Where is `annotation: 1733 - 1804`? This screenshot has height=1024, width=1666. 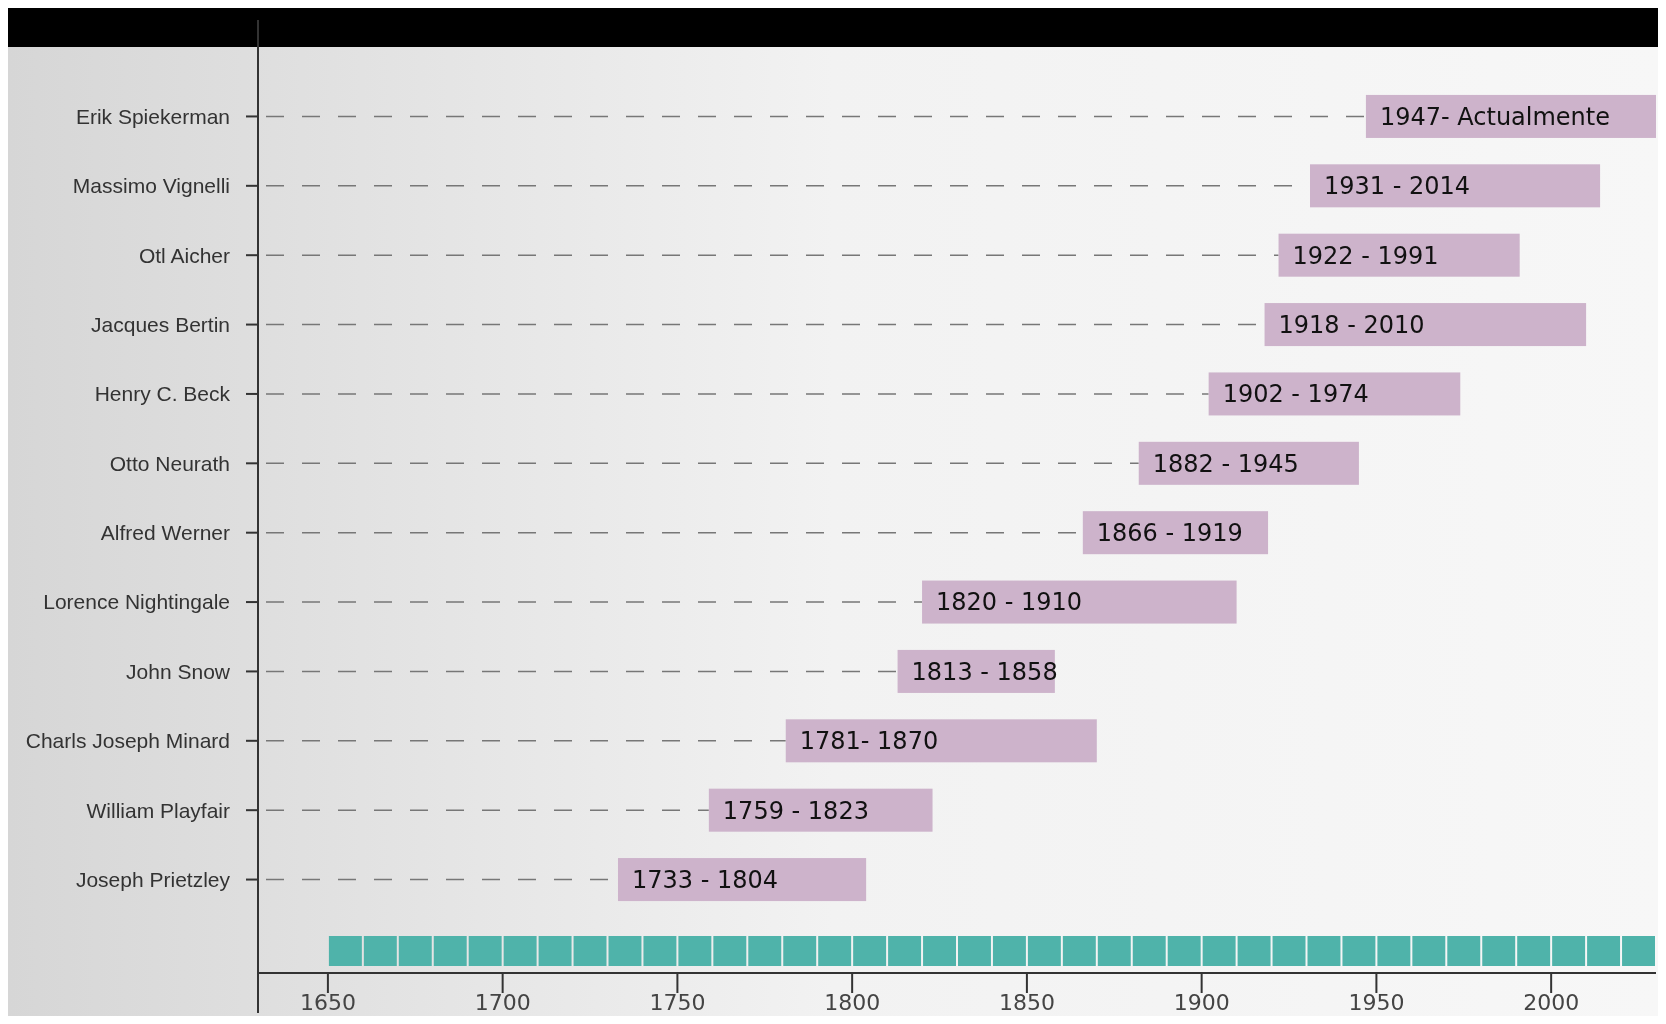
annotation: 1733 - 1804 is located at coordinates (705, 879).